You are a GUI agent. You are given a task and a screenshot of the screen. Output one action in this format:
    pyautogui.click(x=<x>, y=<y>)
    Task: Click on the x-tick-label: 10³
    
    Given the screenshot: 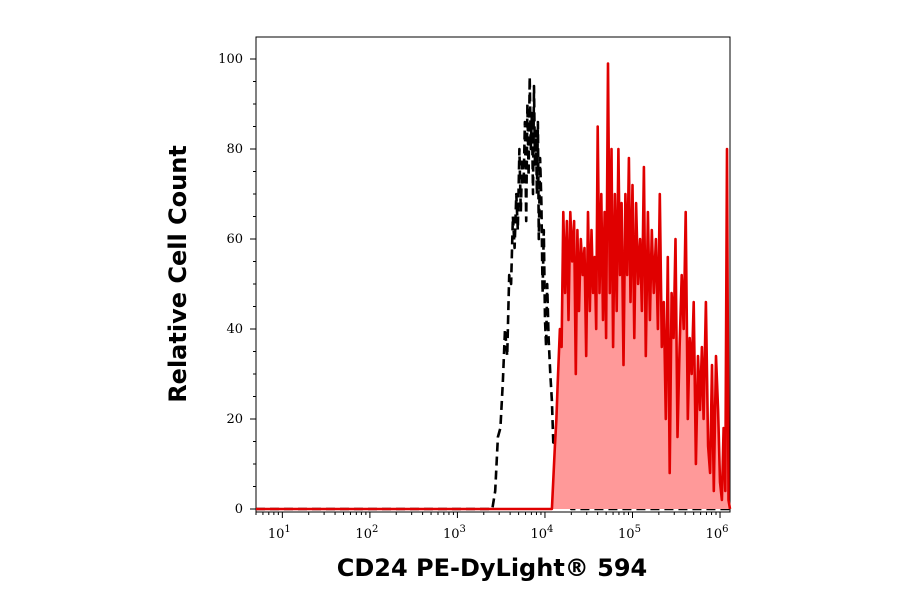 What is the action you would take?
    pyautogui.click(x=454, y=533)
    